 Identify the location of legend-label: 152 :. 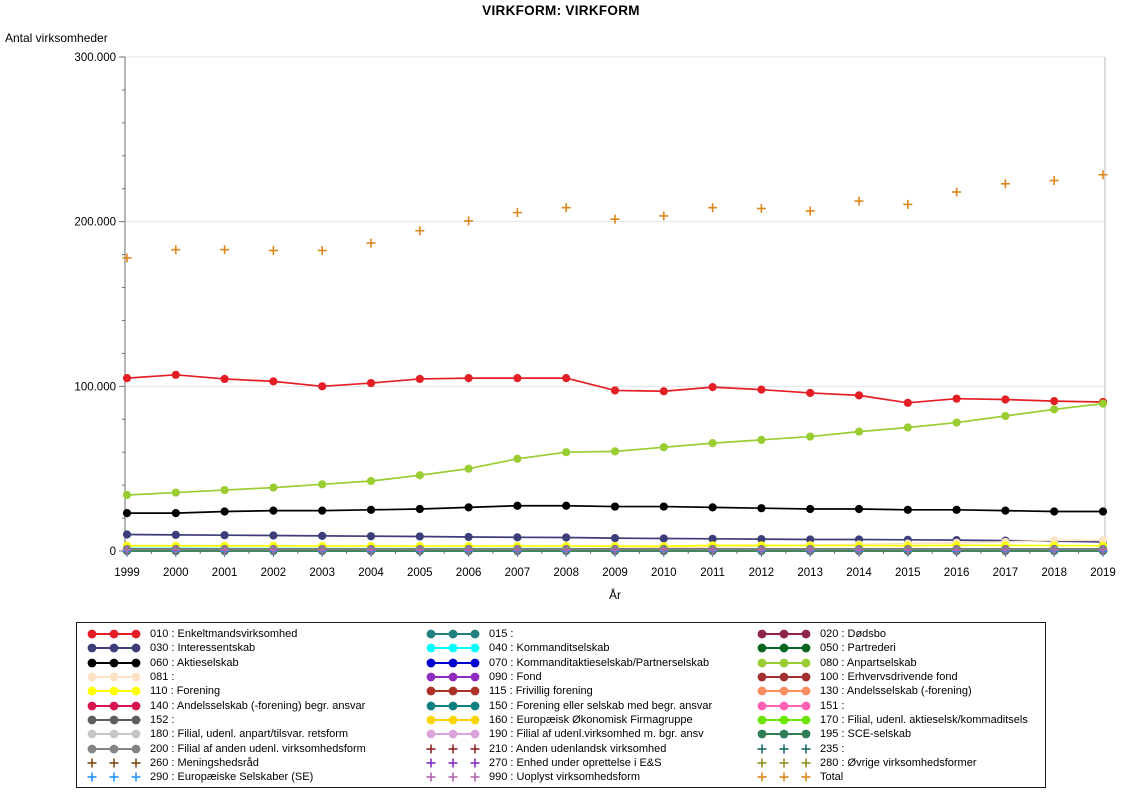
(162, 719).